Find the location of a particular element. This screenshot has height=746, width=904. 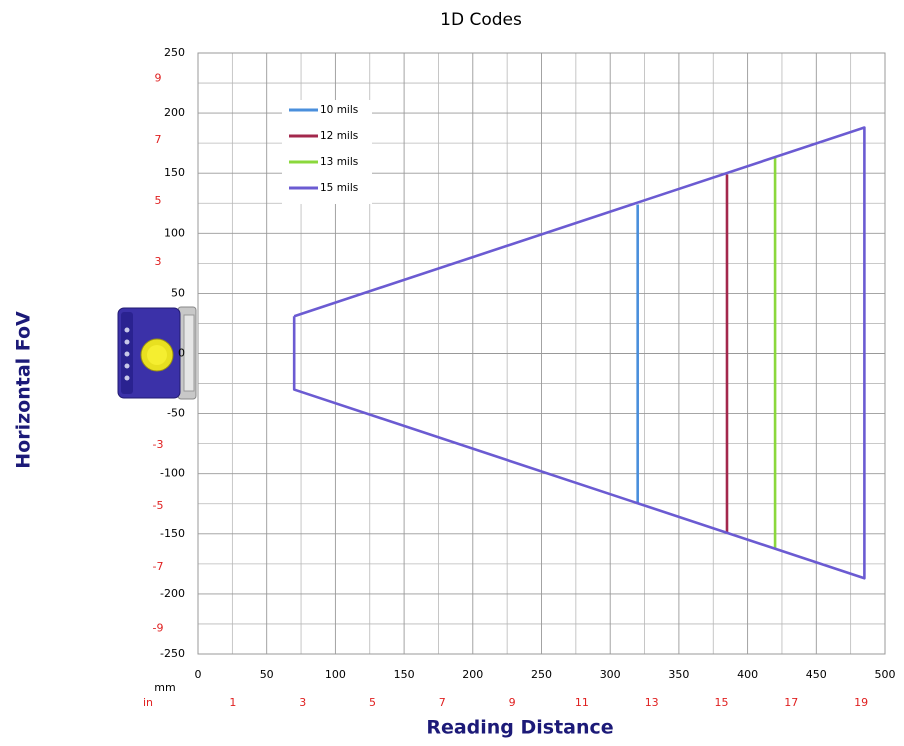

legend-label: 12 mils is located at coordinates (339, 136).